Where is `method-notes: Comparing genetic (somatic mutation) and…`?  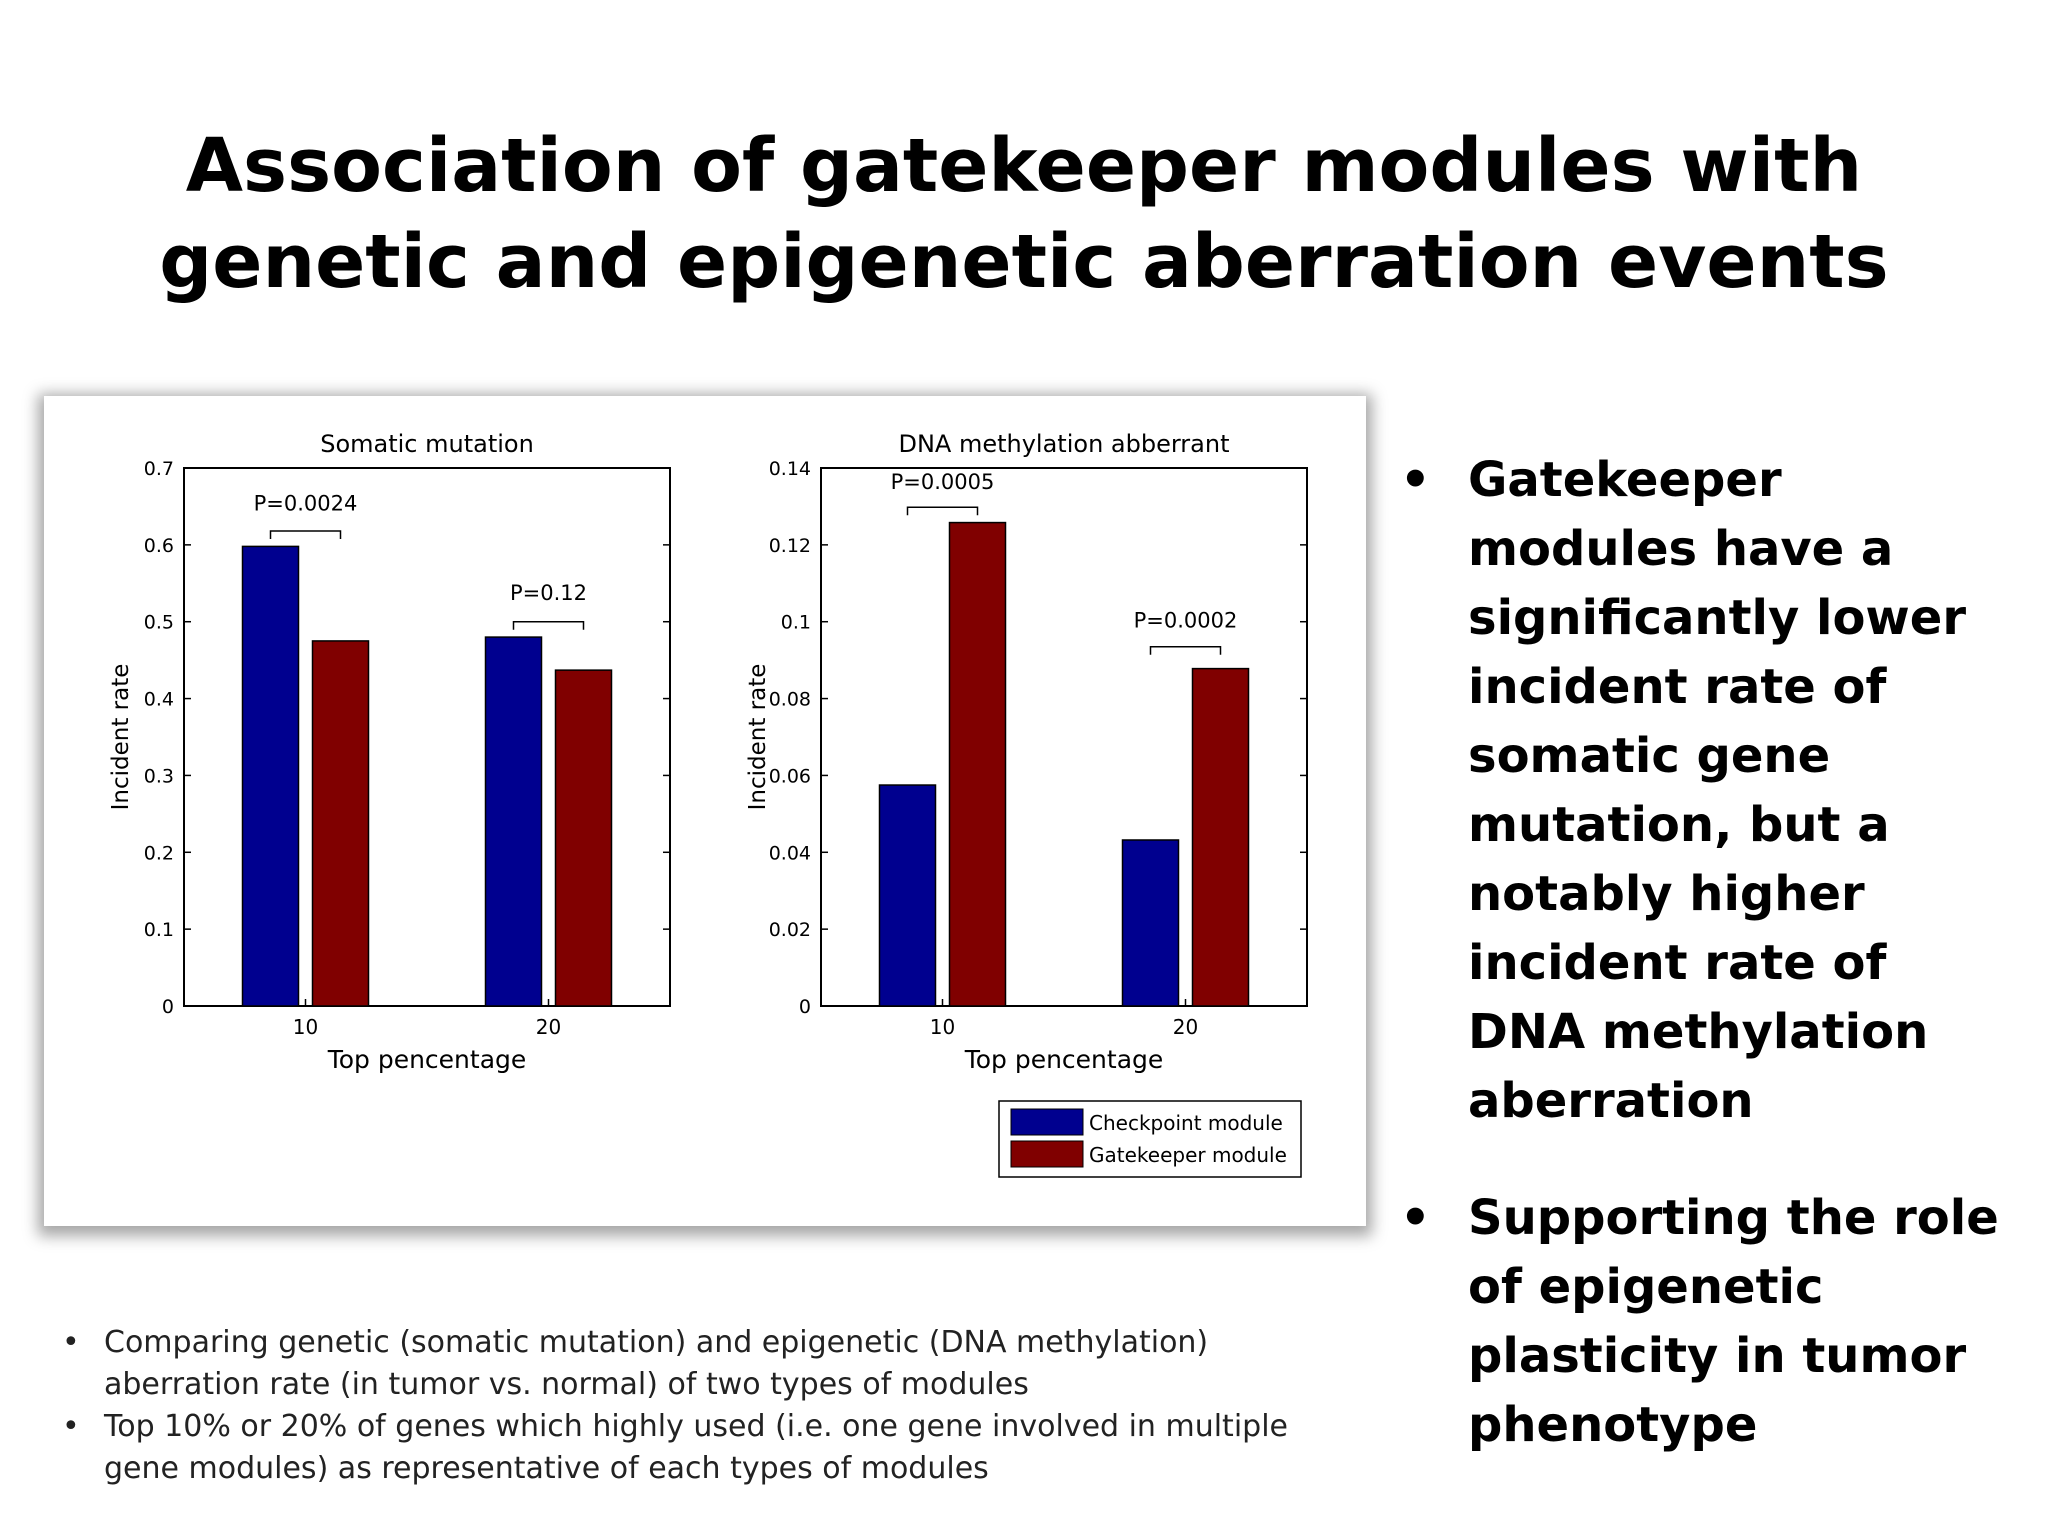
method-notes: Comparing genetic (somatic mutation) and… is located at coordinates (707, 1406).